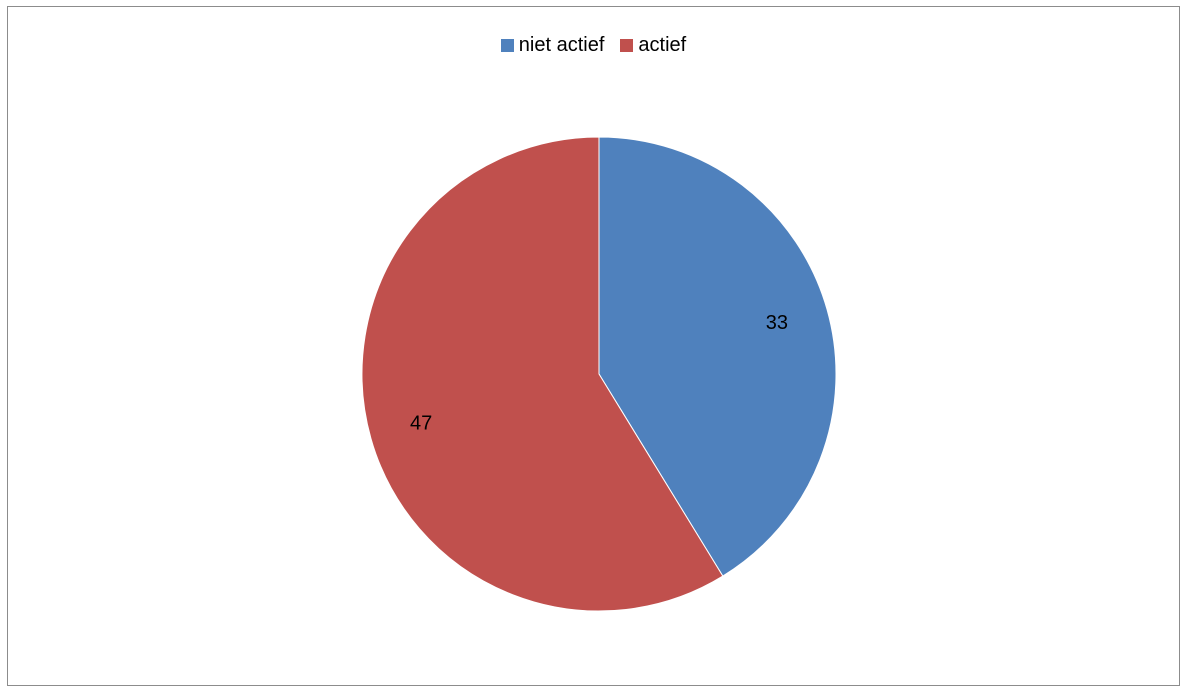 This screenshot has width=1187, height=686. What do you see at coordinates (777, 323) in the screenshot?
I see `data-label-niet-actief: 33` at bounding box center [777, 323].